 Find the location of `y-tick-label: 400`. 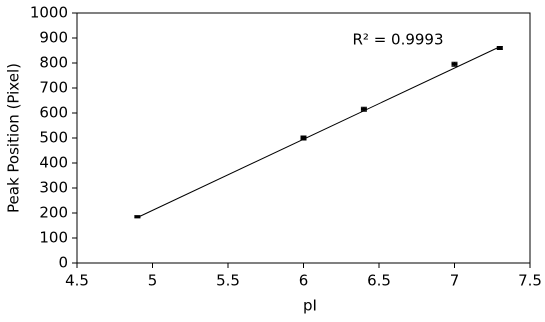

y-tick-label: 400 is located at coordinates (53, 163).